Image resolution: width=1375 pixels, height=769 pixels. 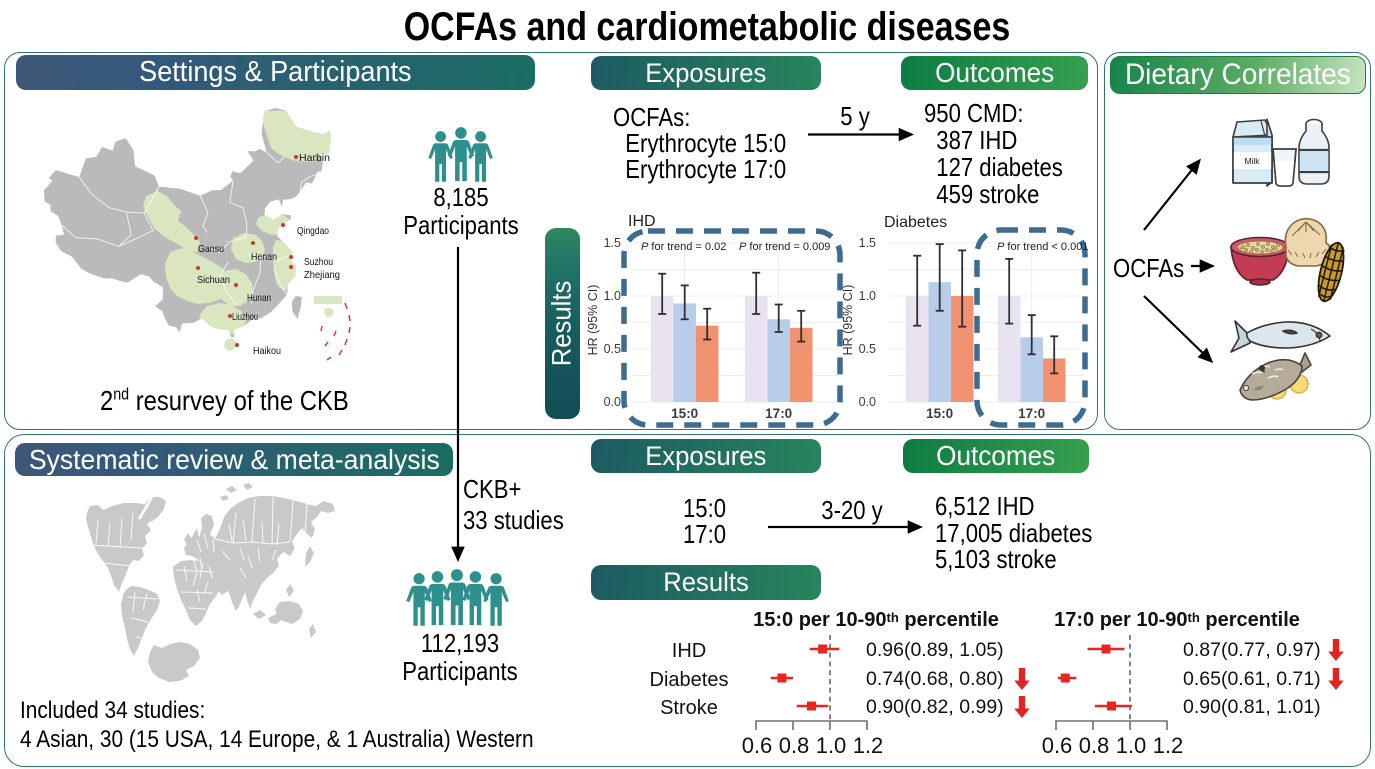 I want to click on svg-text: P for trend = 0.009, so click(x=784, y=247).